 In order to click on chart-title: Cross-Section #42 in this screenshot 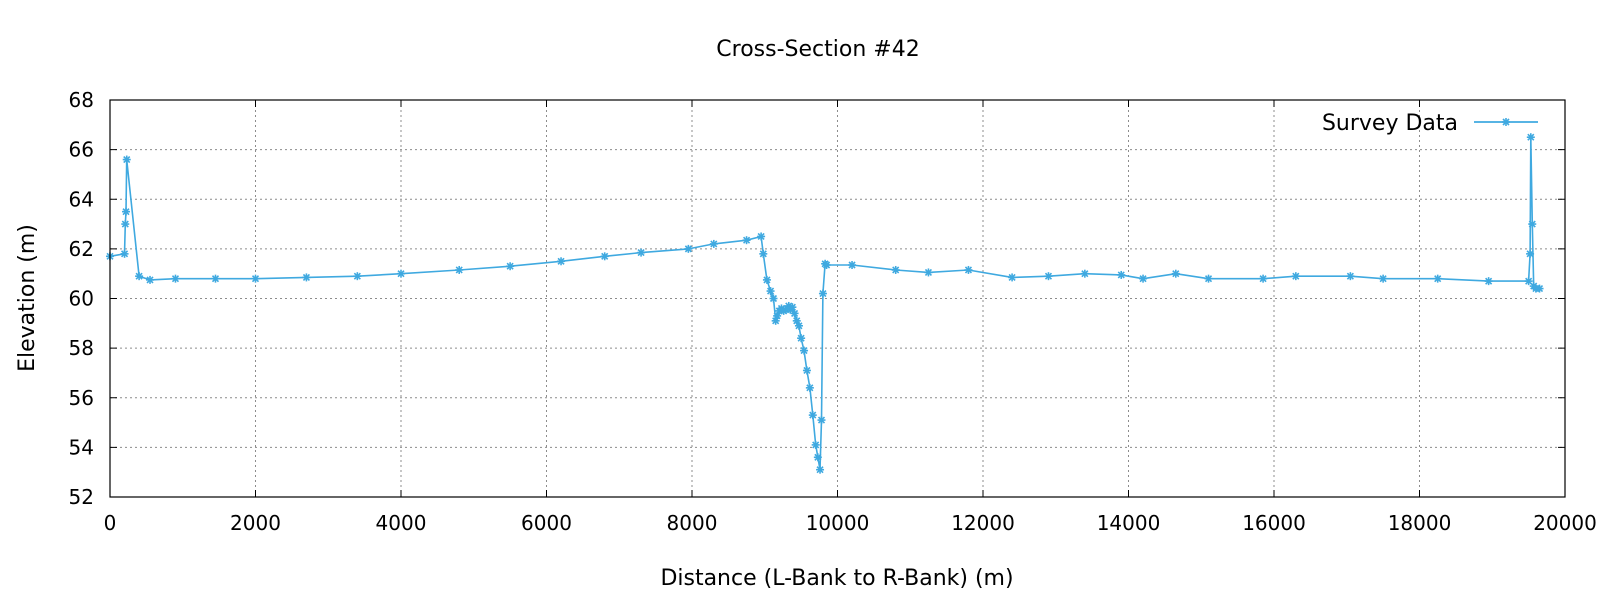, I will do `click(817, 49)`.